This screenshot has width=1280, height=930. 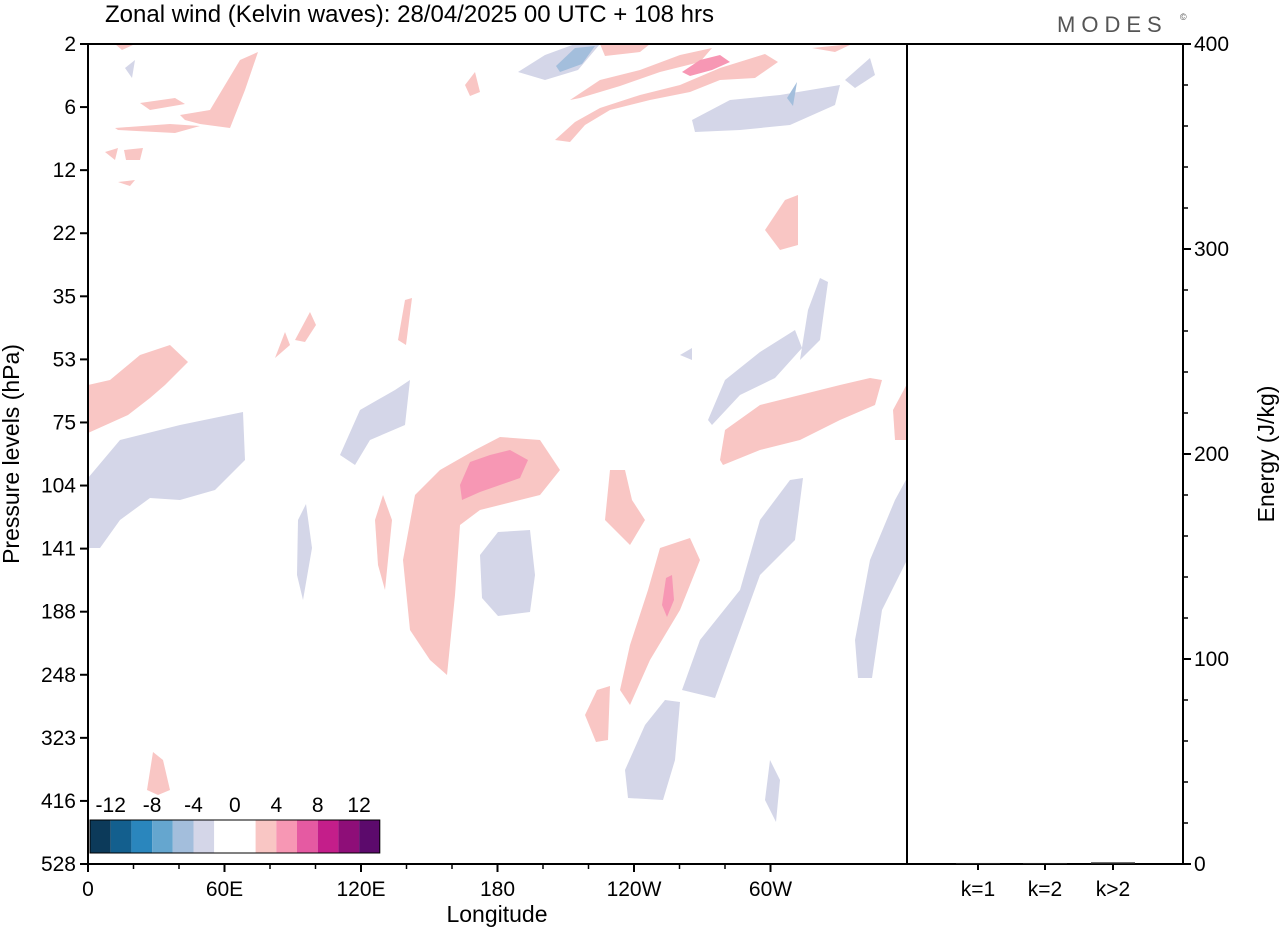 What do you see at coordinates (496, 914) in the screenshot?
I see `x-axis-label: Longitude` at bounding box center [496, 914].